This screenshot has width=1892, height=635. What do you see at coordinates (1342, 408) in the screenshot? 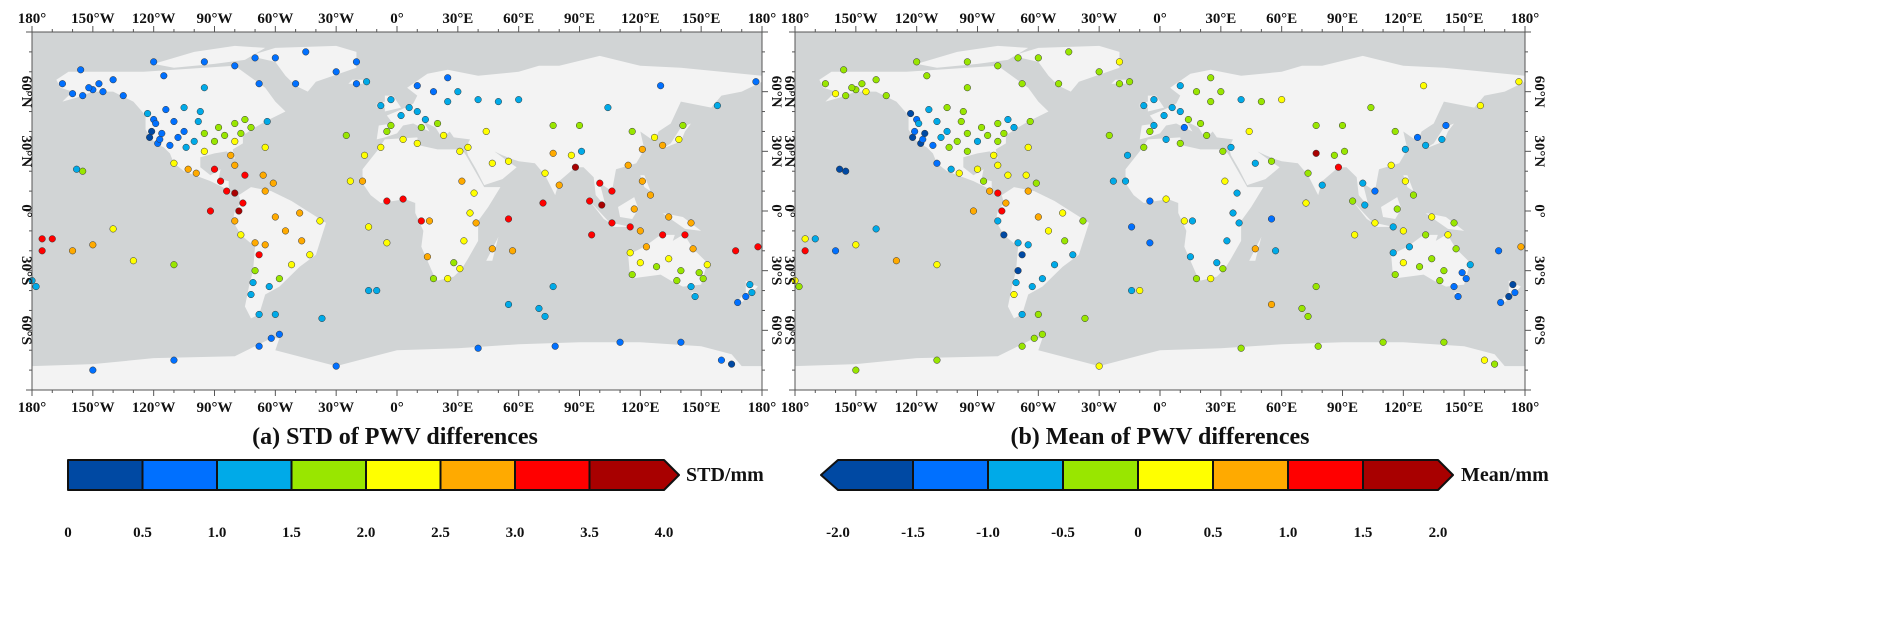
I see `lon-tick-label: 90°E` at bounding box center [1342, 408].